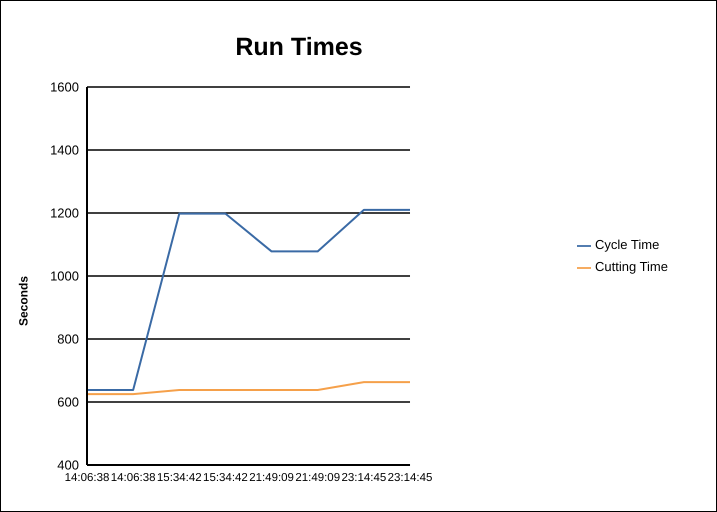  What do you see at coordinates (64, 150) in the screenshot?
I see `y-tick-label: 1400` at bounding box center [64, 150].